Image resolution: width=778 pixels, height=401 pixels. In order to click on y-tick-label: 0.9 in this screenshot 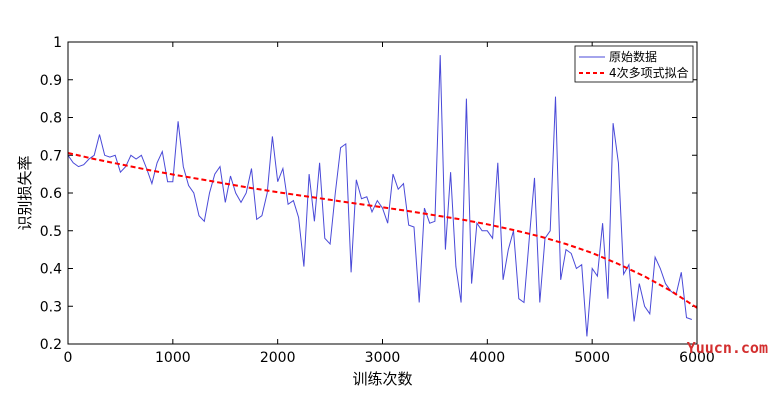, I will do `click(51, 81)`.